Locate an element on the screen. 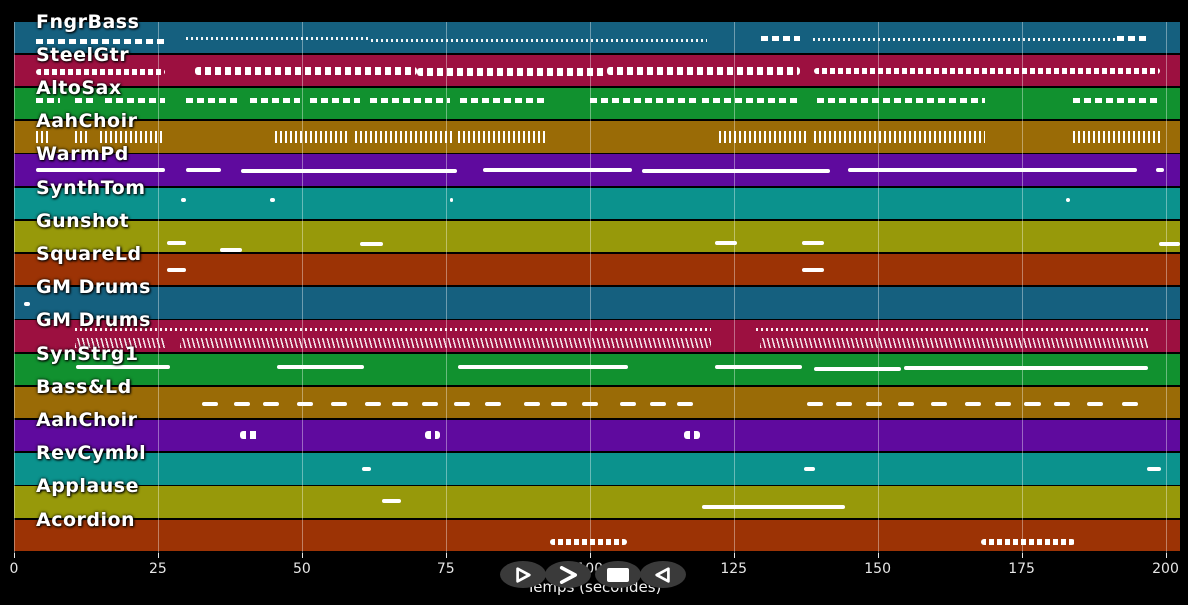 This screenshot has height=605, width=1188. axis-tick-label: 75 is located at coordinates (445, 569).